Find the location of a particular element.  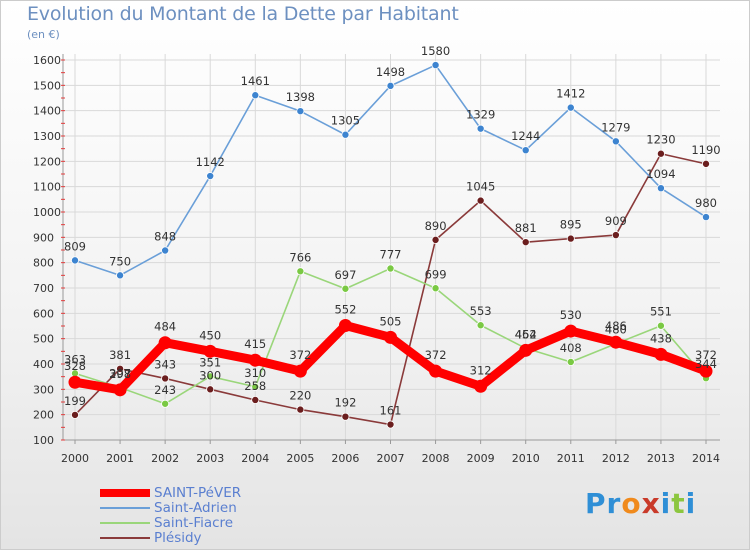

data-label-saint-adrien: 980 is located at coordinates (706, 203).